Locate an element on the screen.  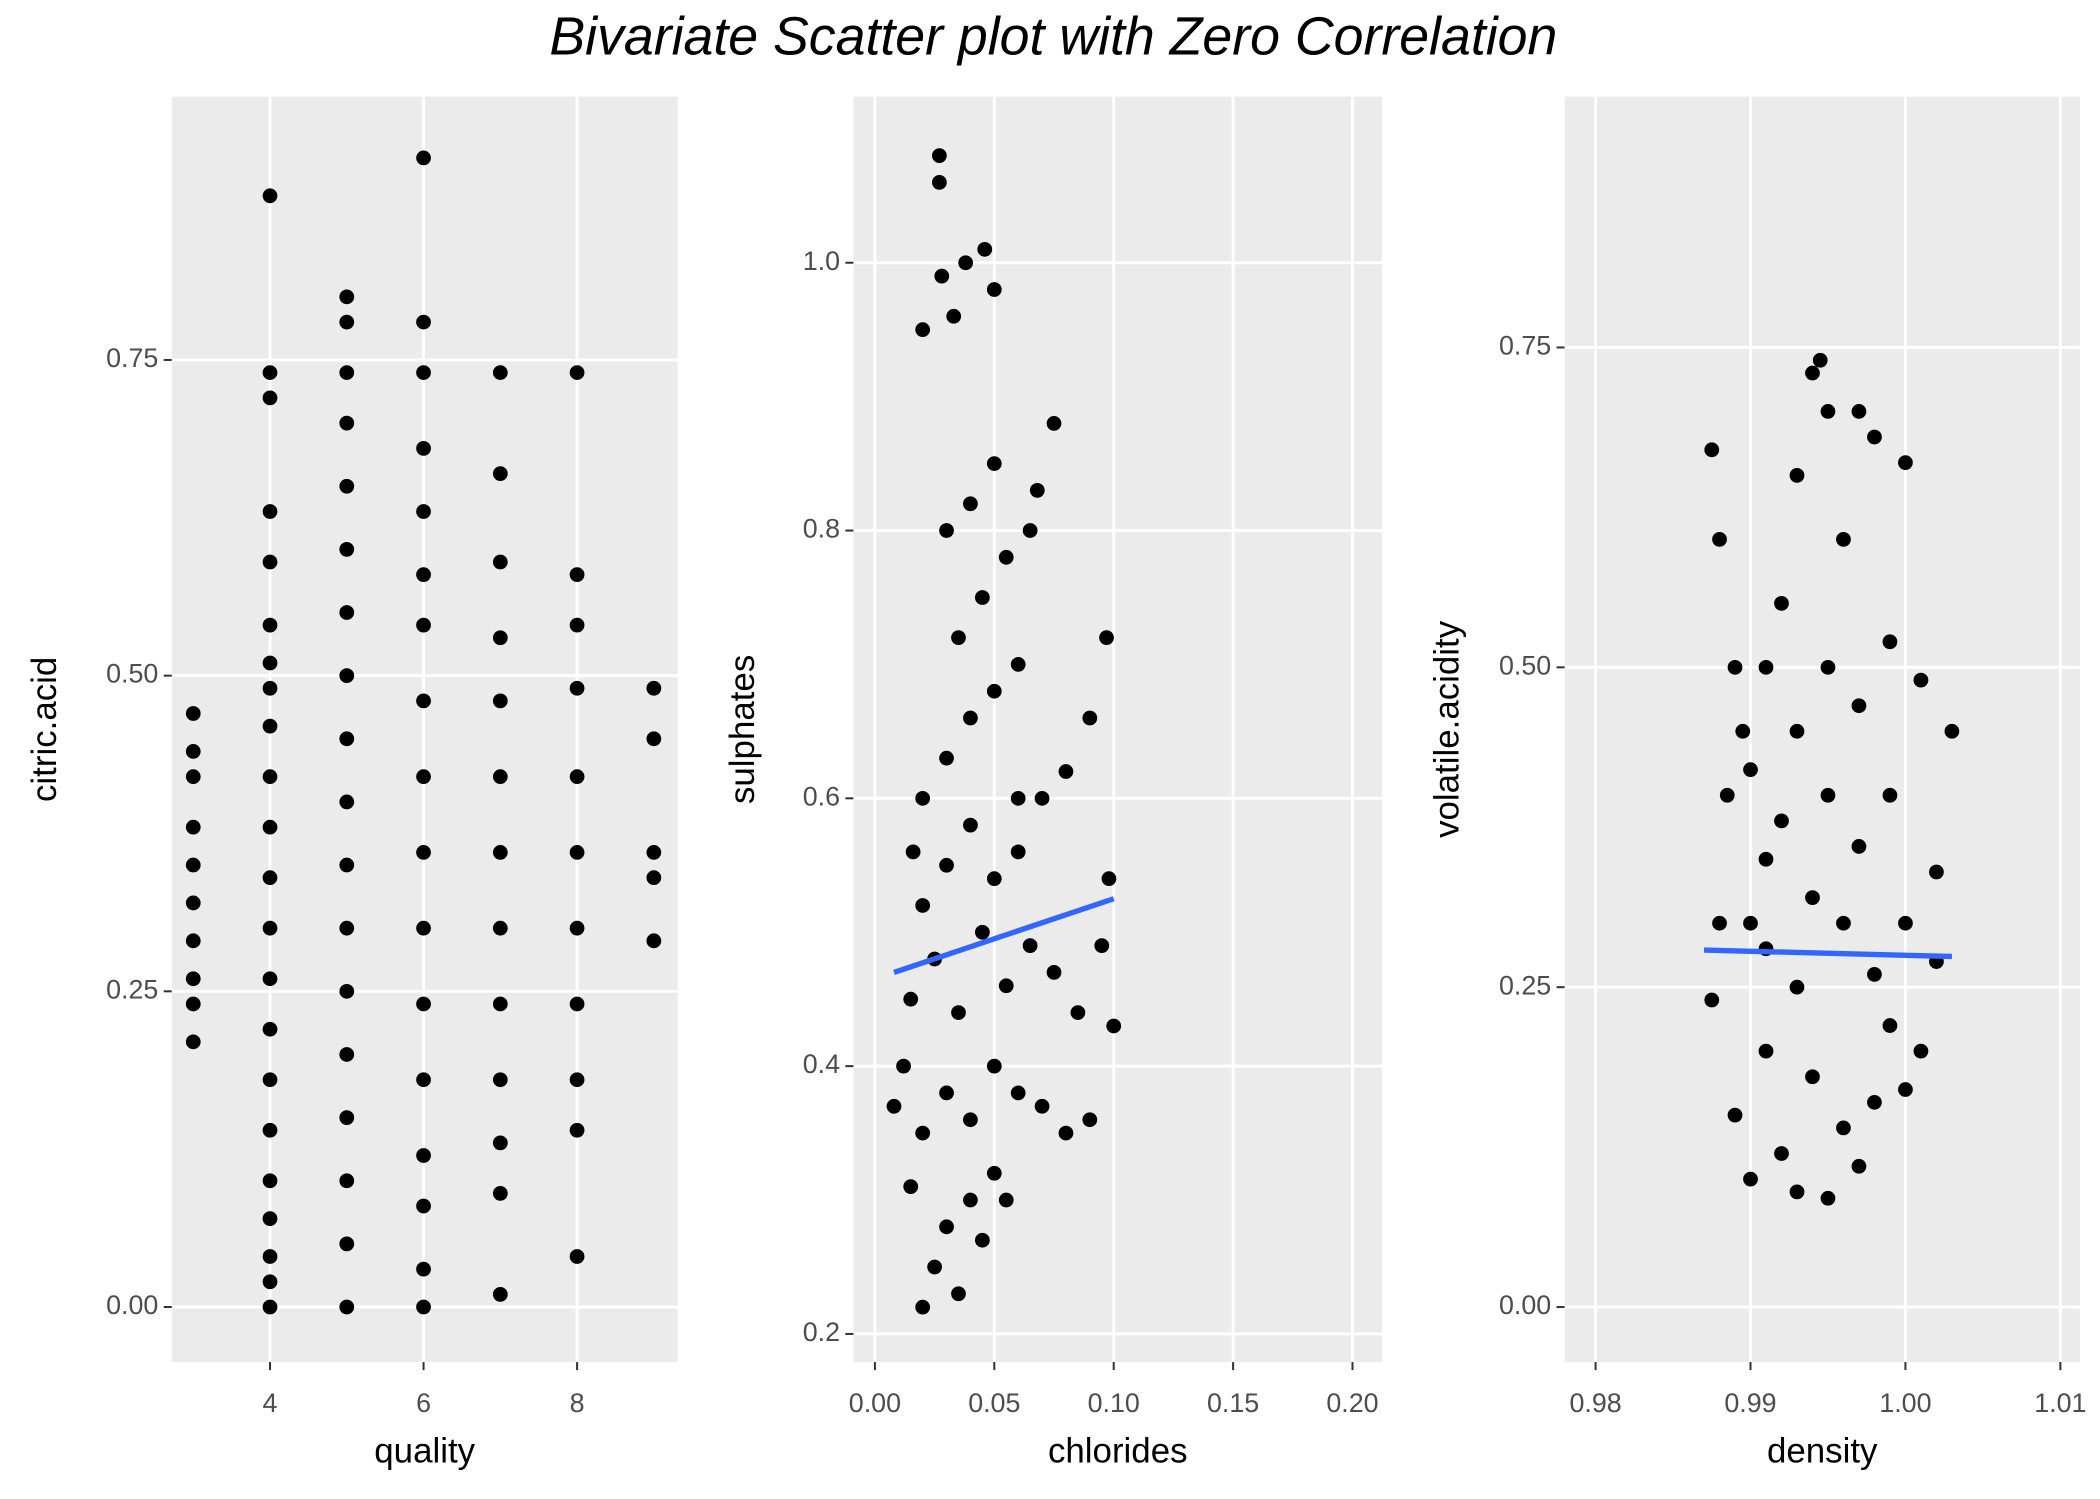
x-tick-label: 8 is located at coordinates (577, 1403).